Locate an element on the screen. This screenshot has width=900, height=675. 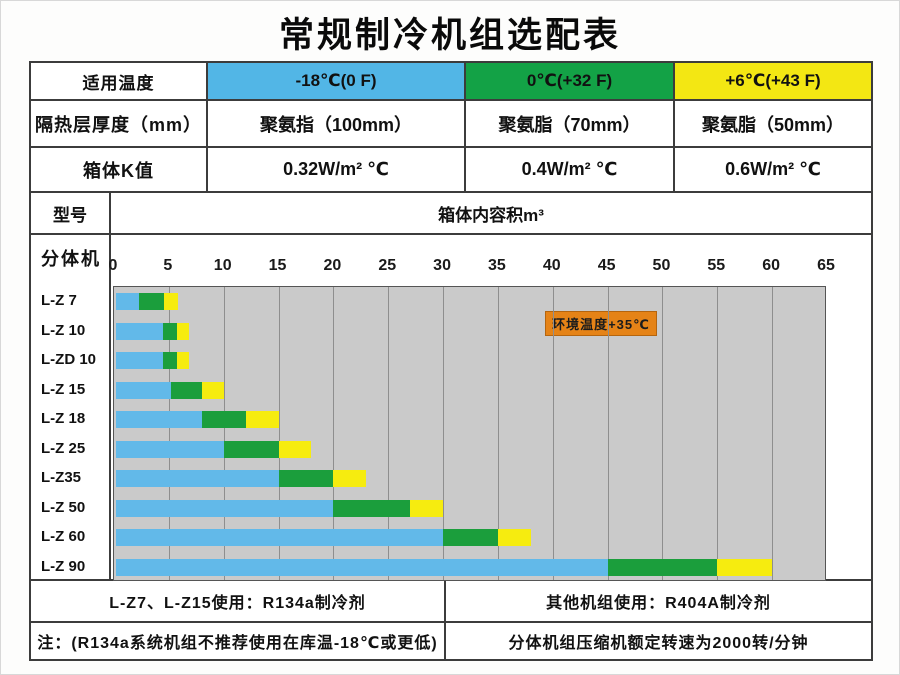
insulation-cell-70mm: 聚氨脂（70mm） is located at coordinates (570, 123).